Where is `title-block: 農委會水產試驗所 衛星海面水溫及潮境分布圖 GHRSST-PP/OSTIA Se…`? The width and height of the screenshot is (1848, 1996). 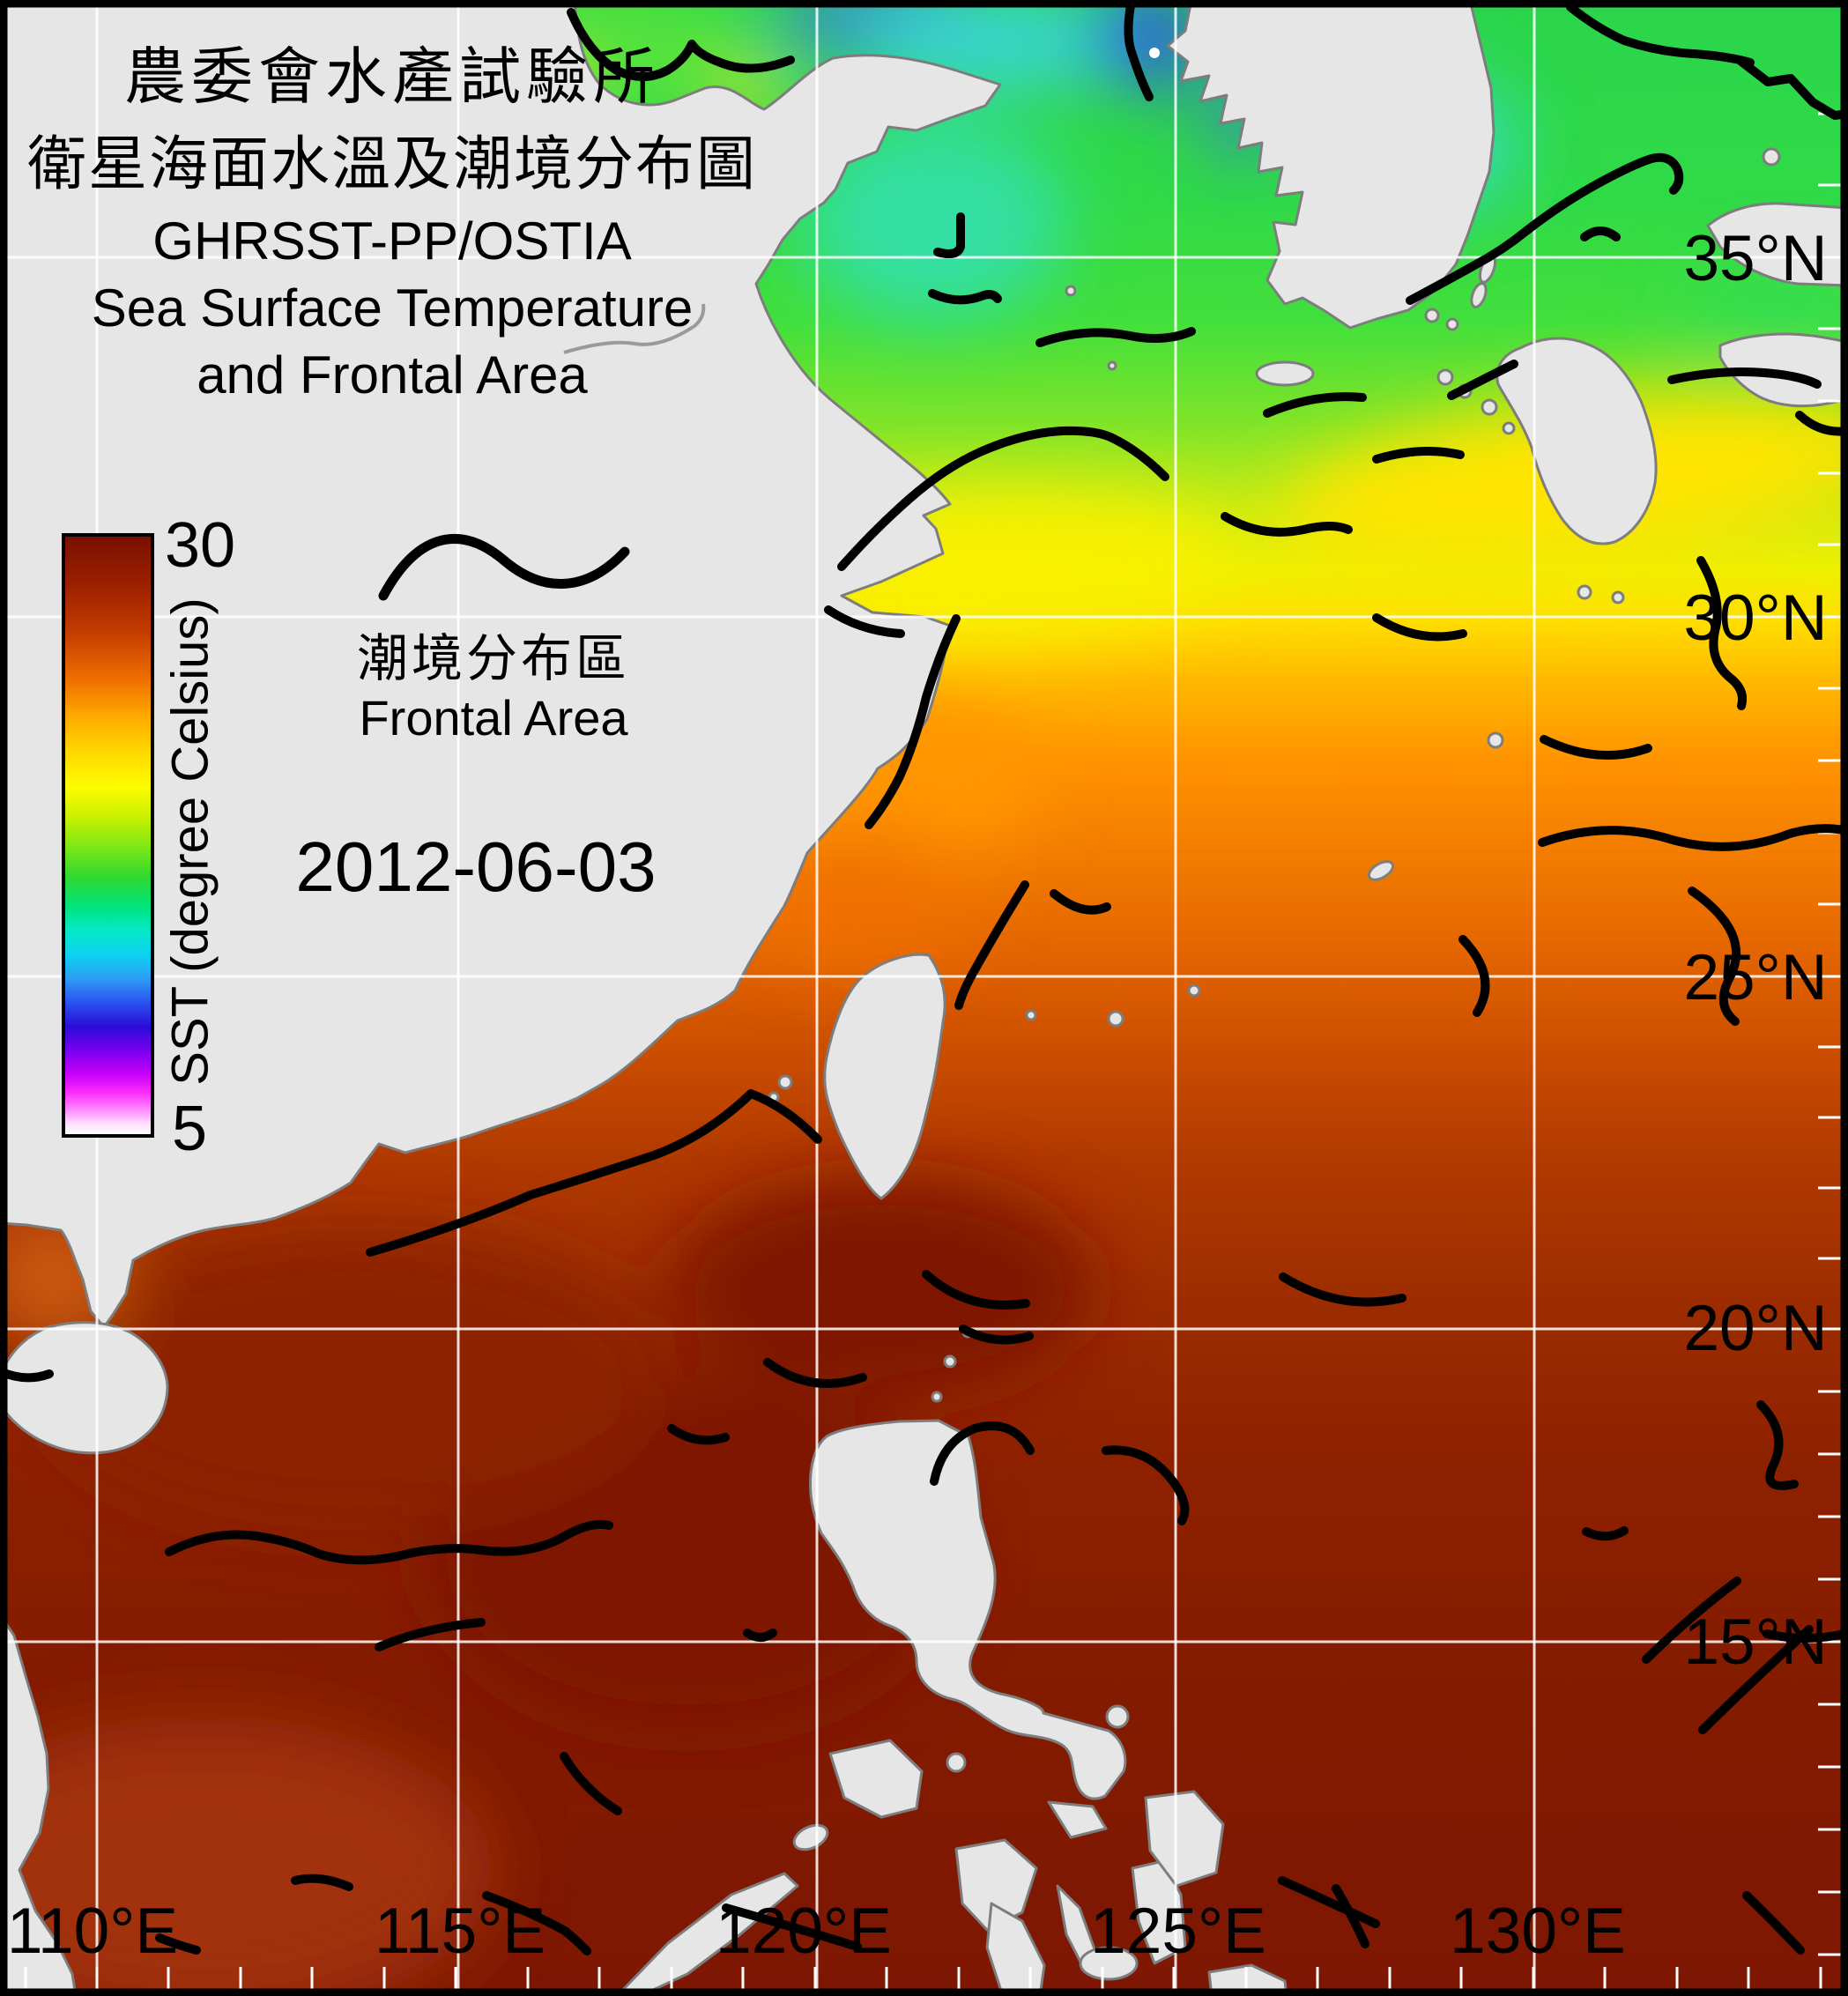 title-block: 農委會水產試驗所 衛星海面水溫及潮境分布圖 GHRSST-PP/OSTIA Se… is located at coordinates (392, 220).